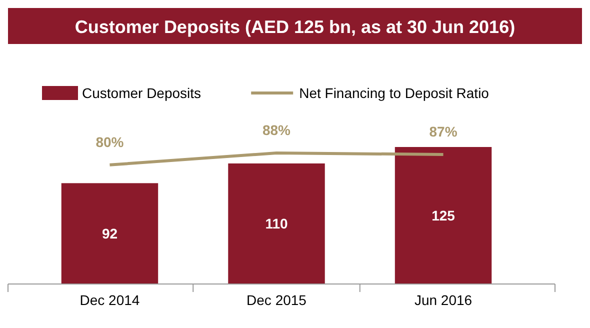 Image resolution: width=590 pixels, height=328 pixels. Describe the element at coordinates (443, 131) in the screenshot. I see `data-label: 87%` at that location.